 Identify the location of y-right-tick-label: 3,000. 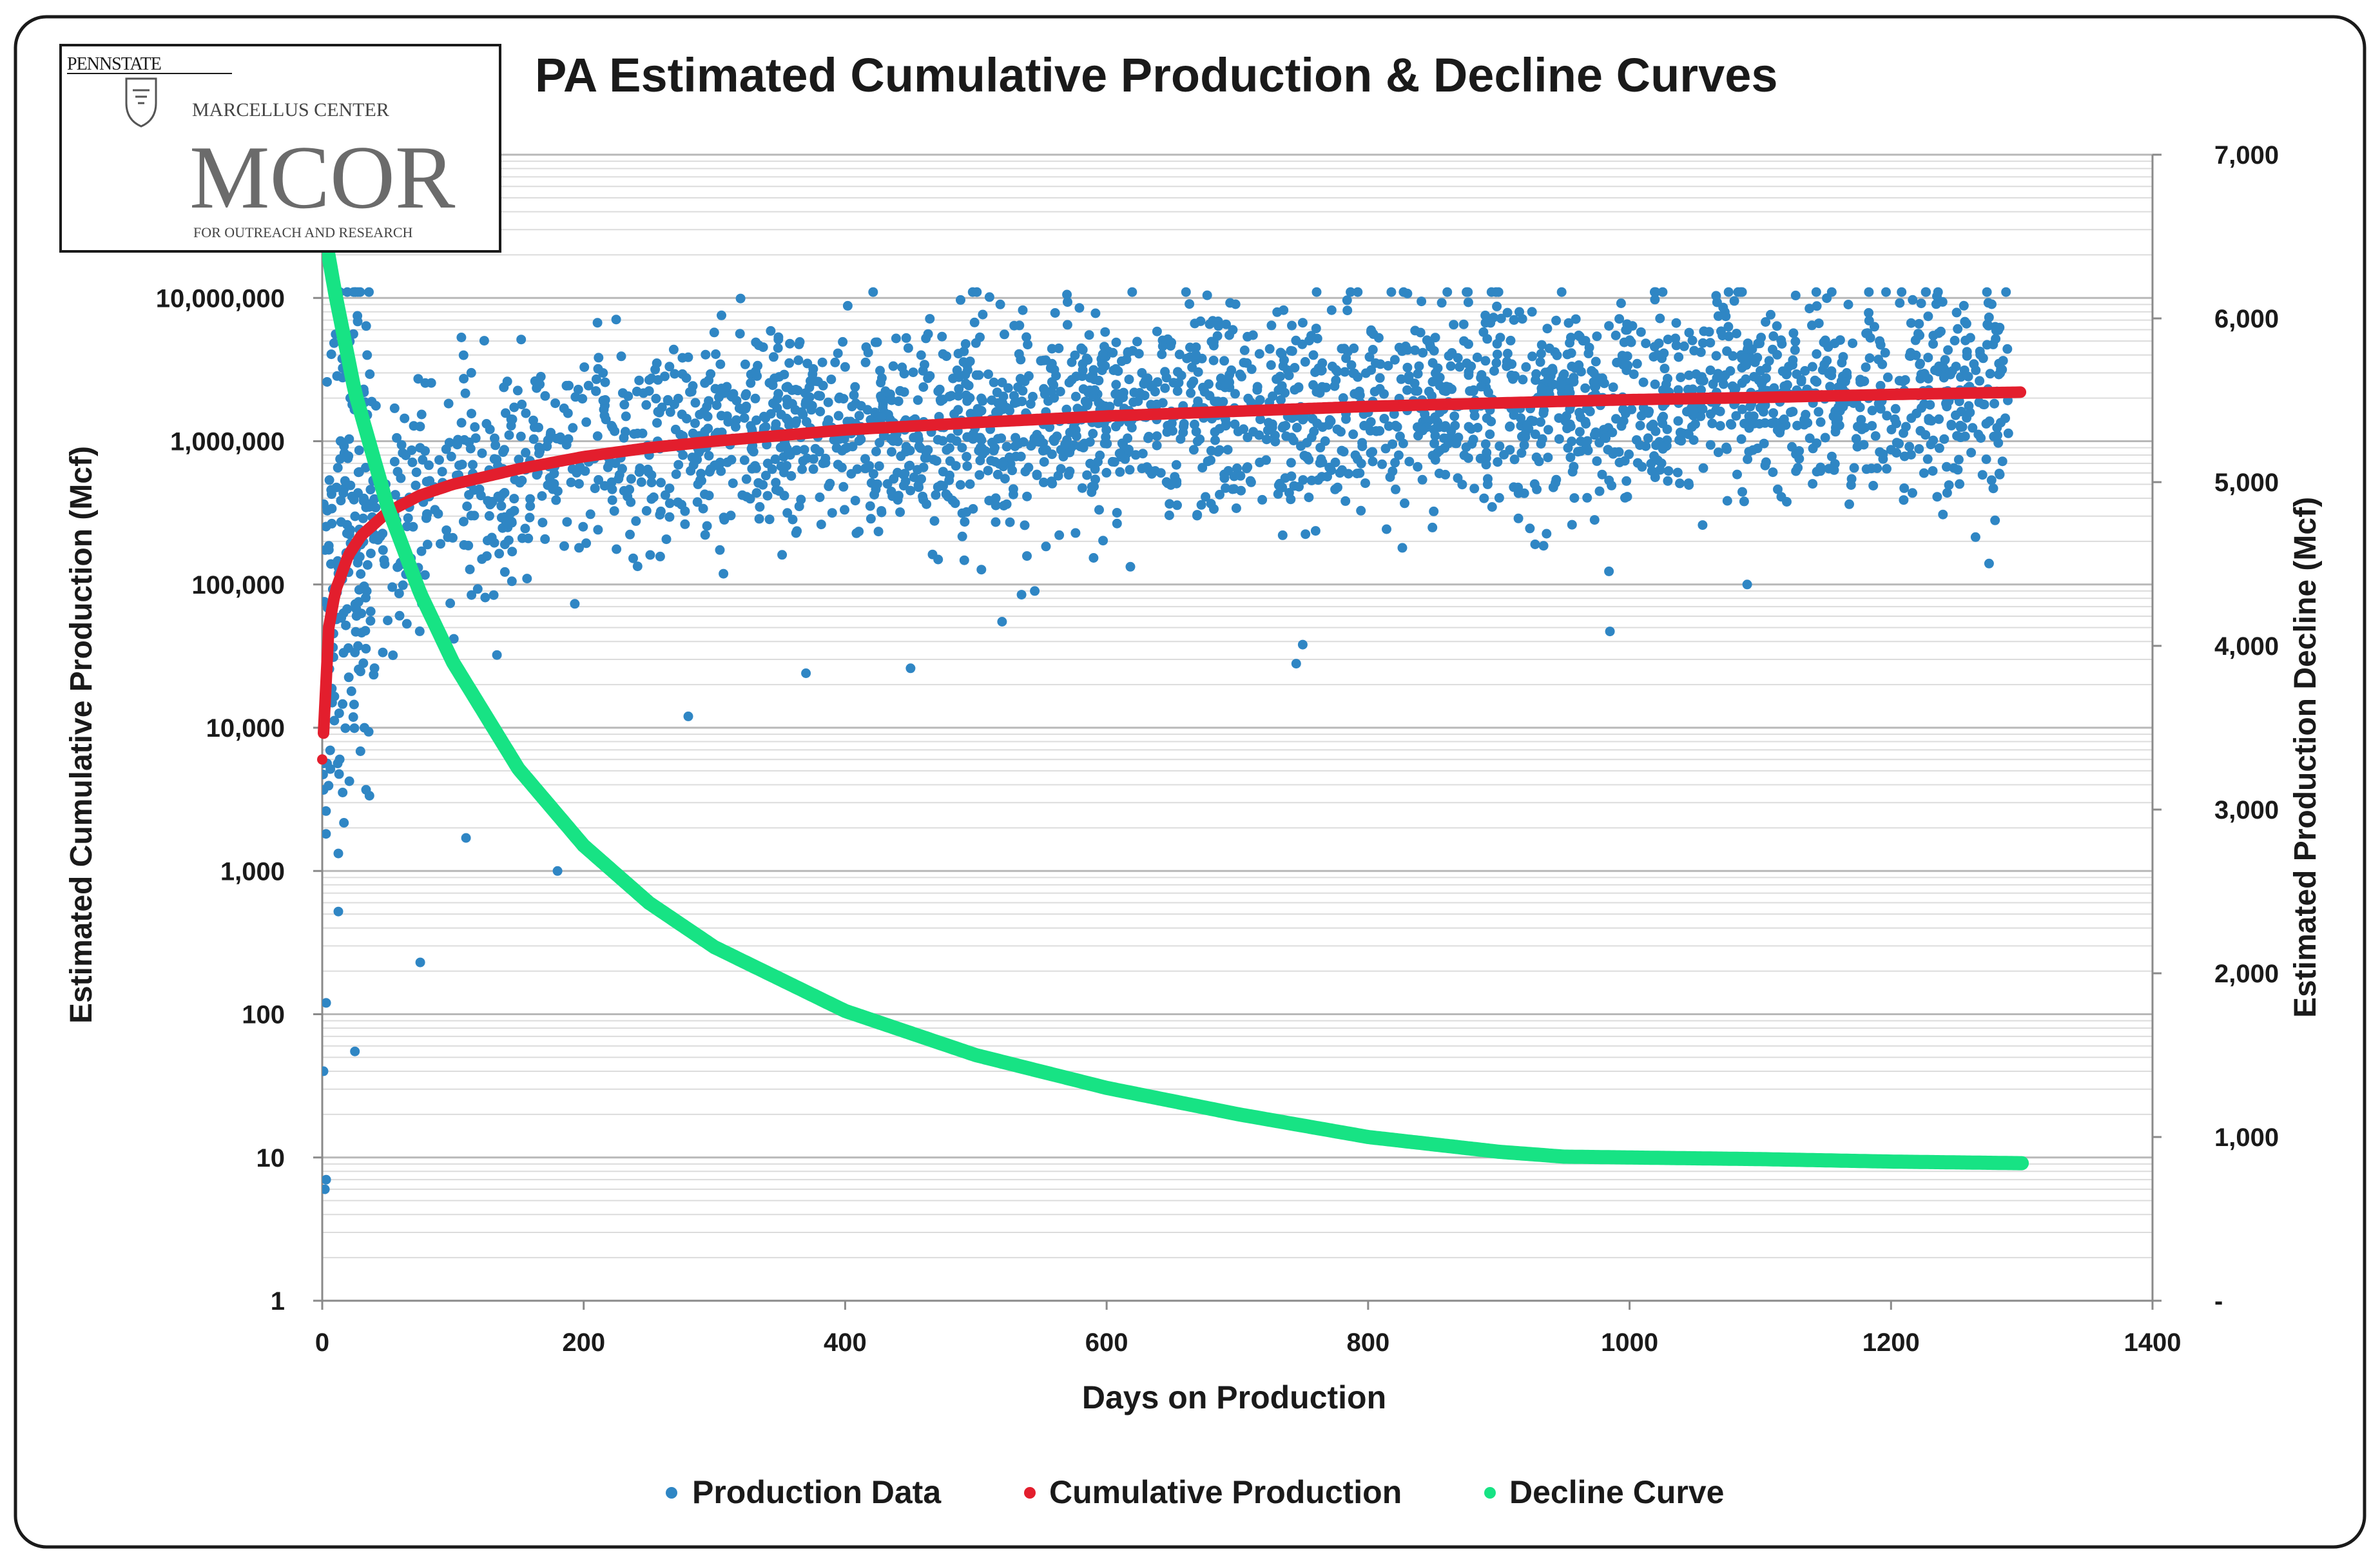
(2246, 810).